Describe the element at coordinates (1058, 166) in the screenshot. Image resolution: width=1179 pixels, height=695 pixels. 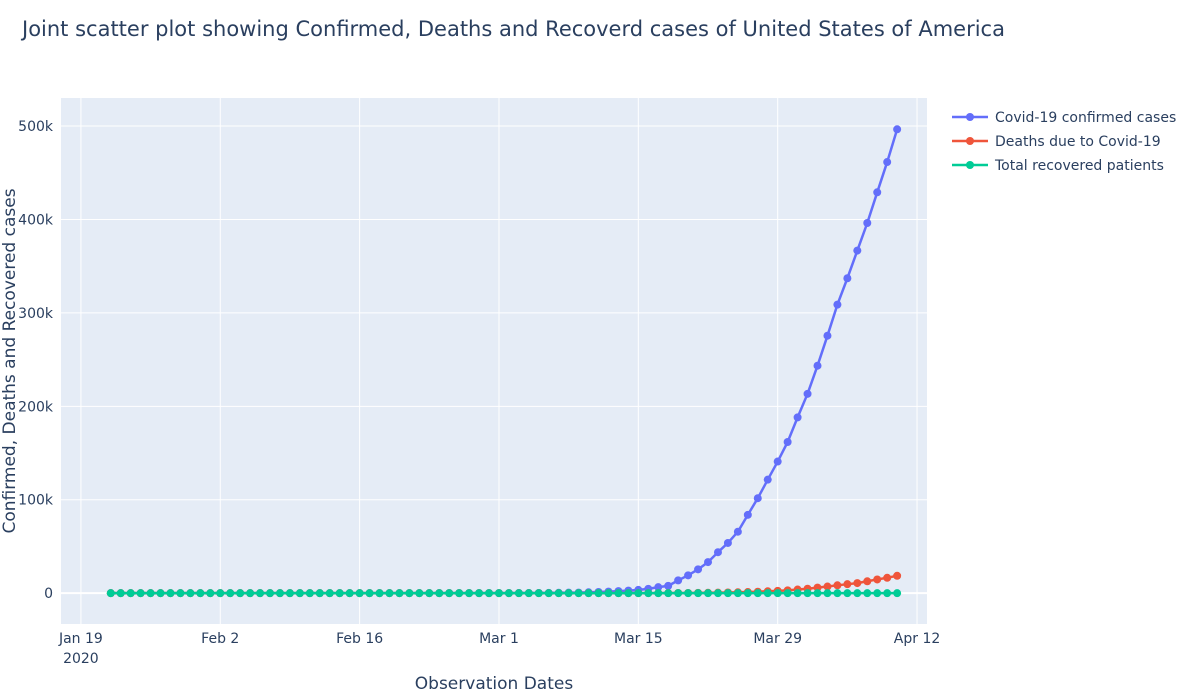
I see `legend-item: Total recovered patients` at that location.